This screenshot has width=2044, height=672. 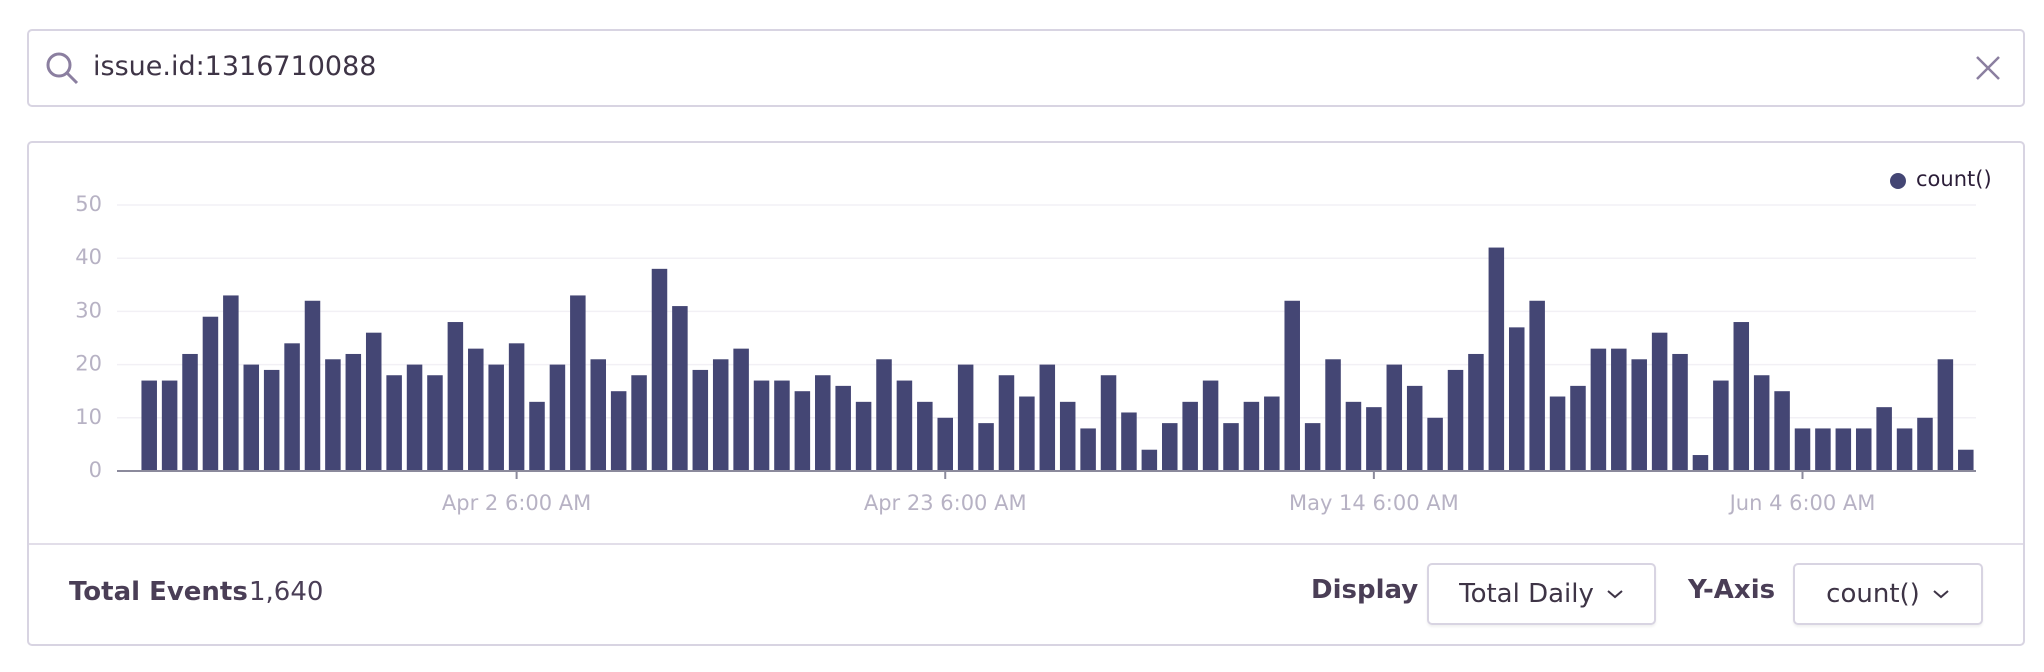 What do you see at coordinates (88, 310) in the screenshot?
I see `y-tick-label: 30` at bounding box center [88, 310].